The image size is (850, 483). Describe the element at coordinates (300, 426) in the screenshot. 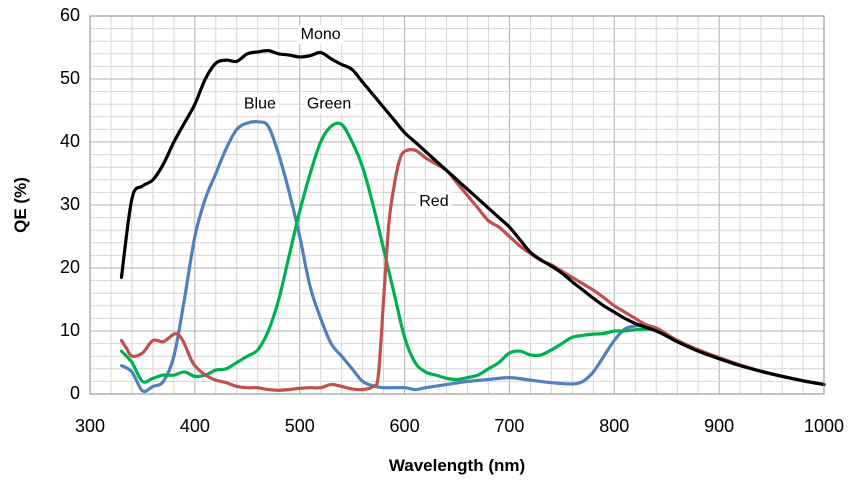

I see `x-tick-label: 500` at that location.